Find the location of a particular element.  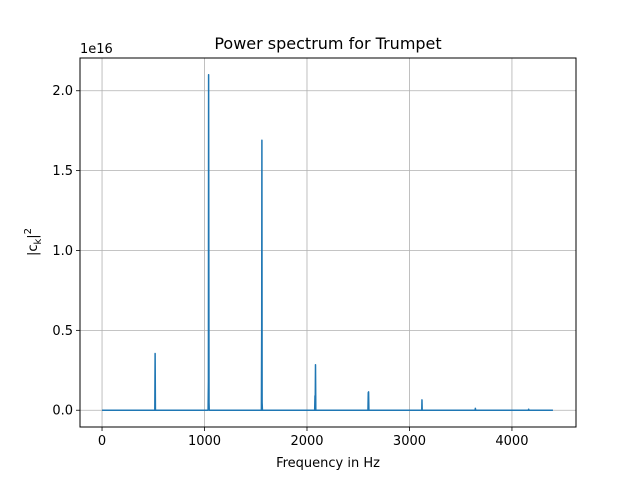

x-tick-label: 1000 is located at coordinates (204, 441).